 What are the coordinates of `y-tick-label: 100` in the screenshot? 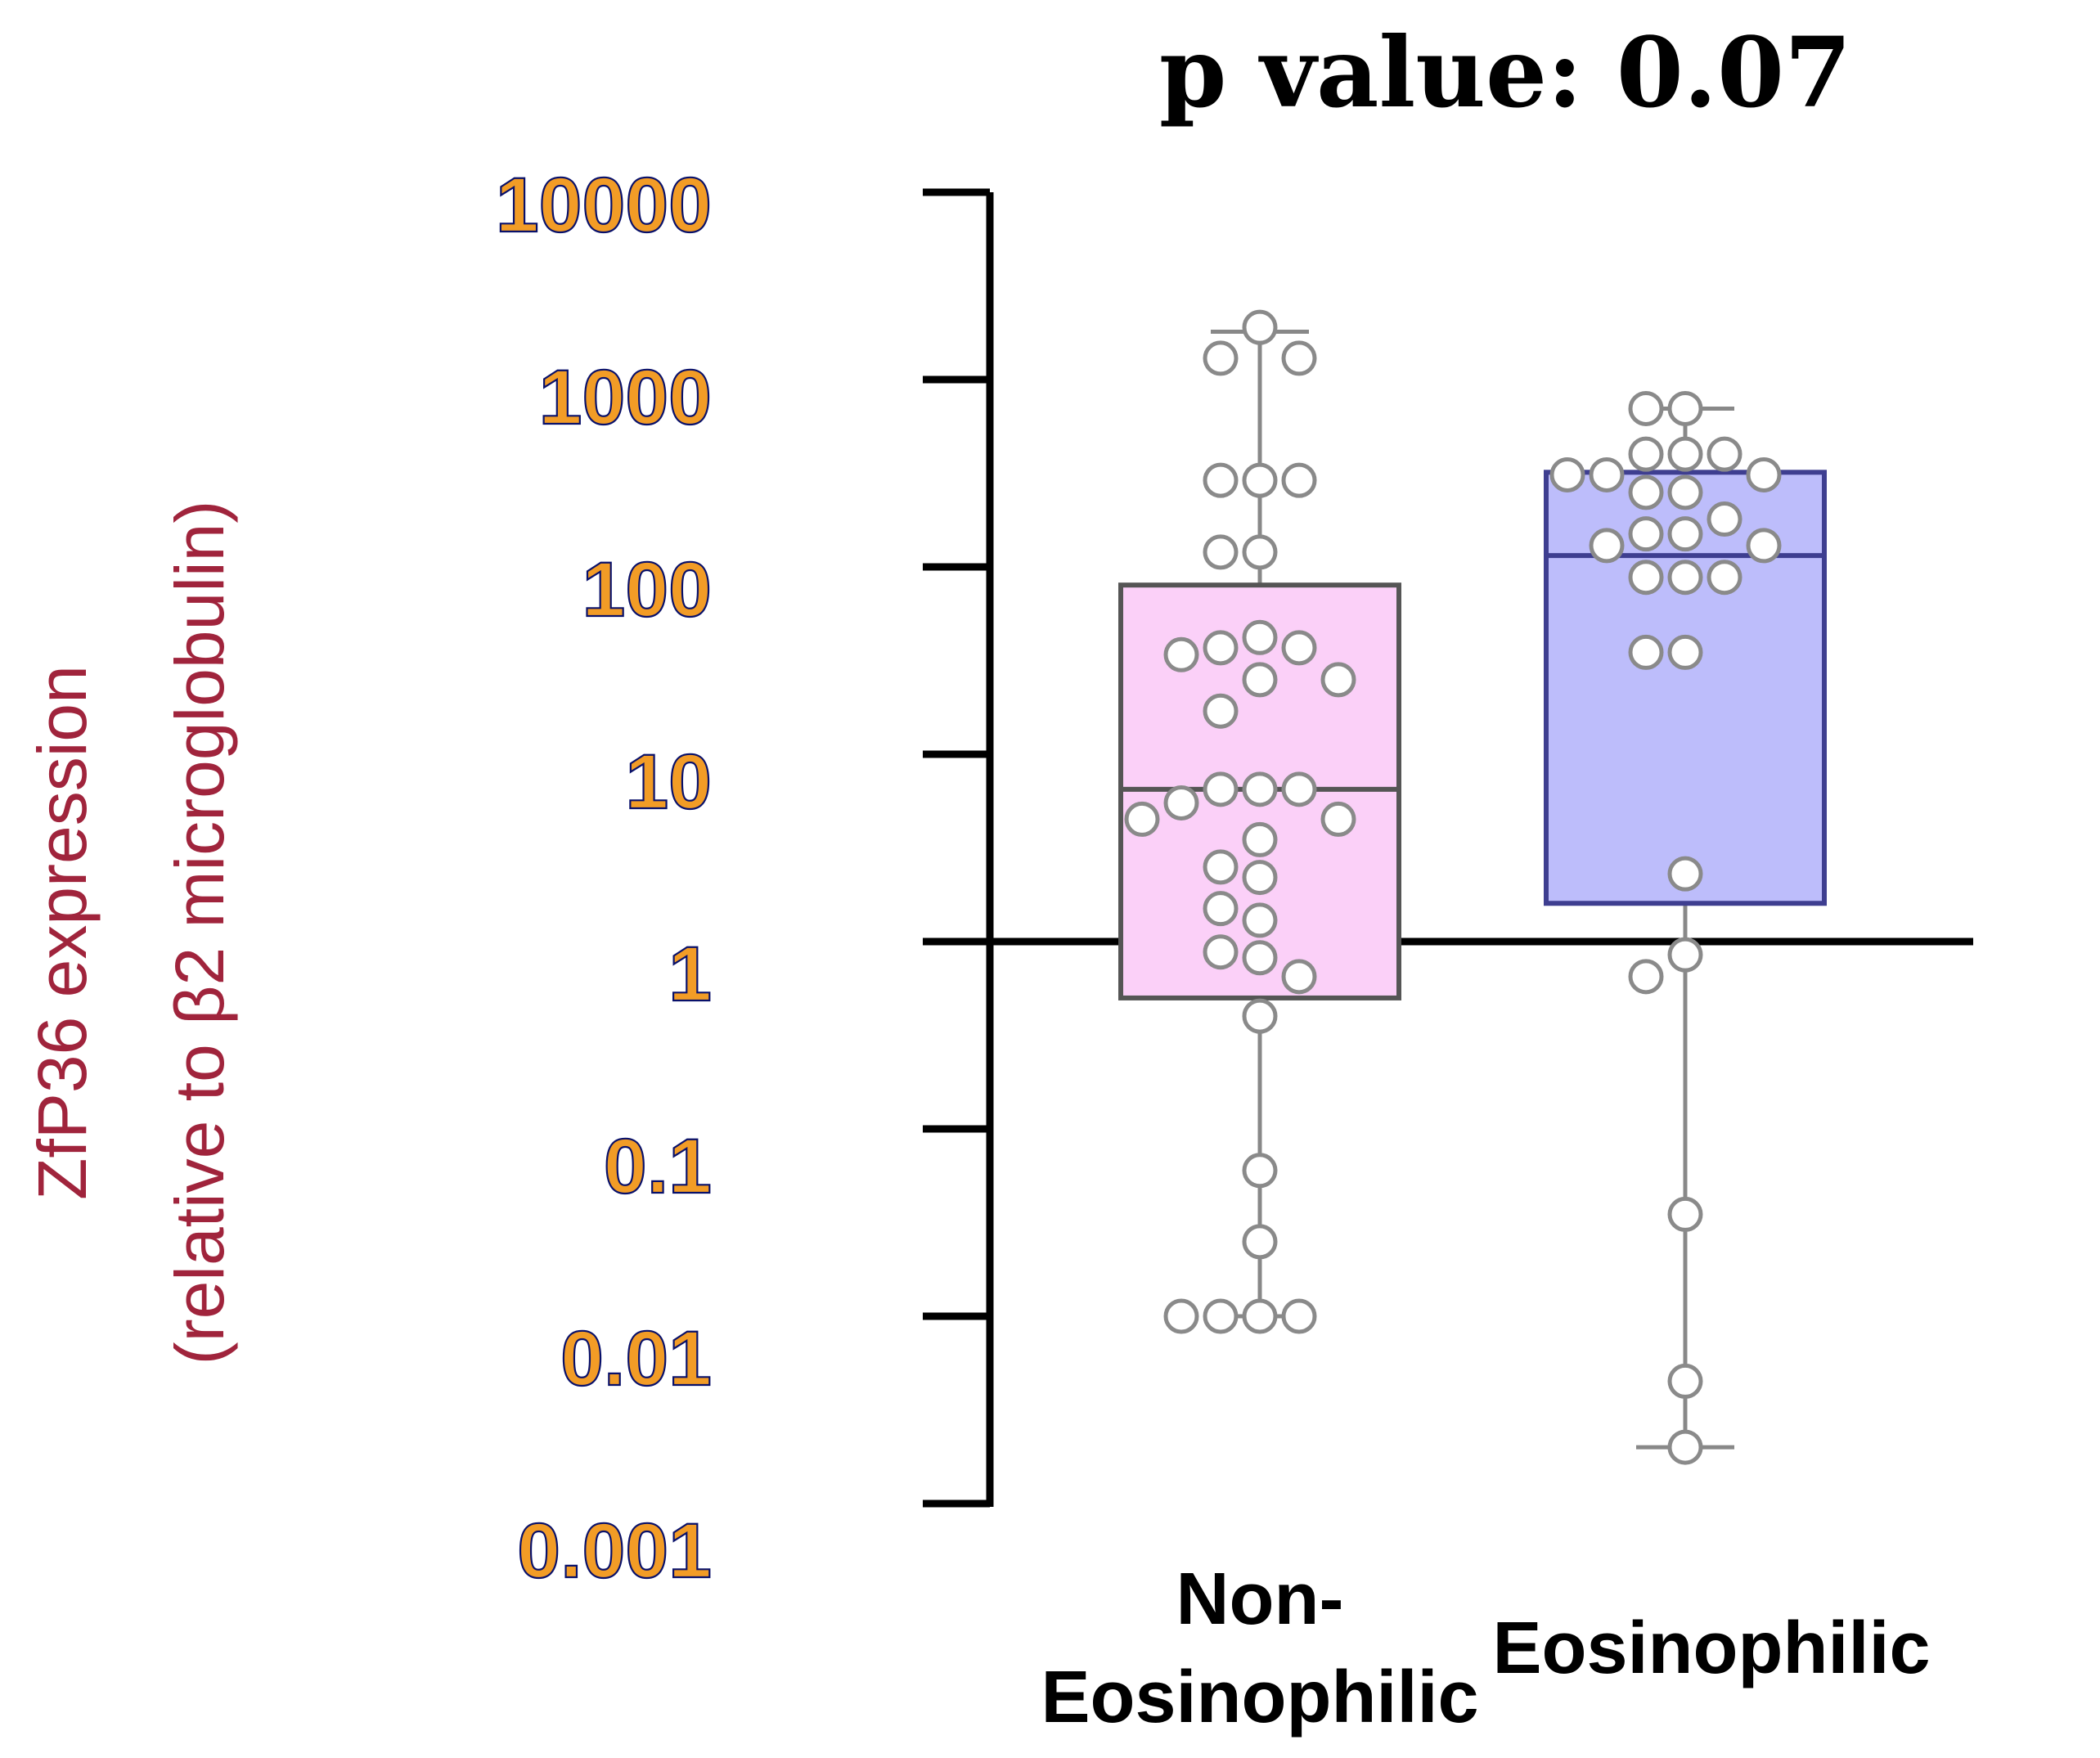 It's located at (647, 589).